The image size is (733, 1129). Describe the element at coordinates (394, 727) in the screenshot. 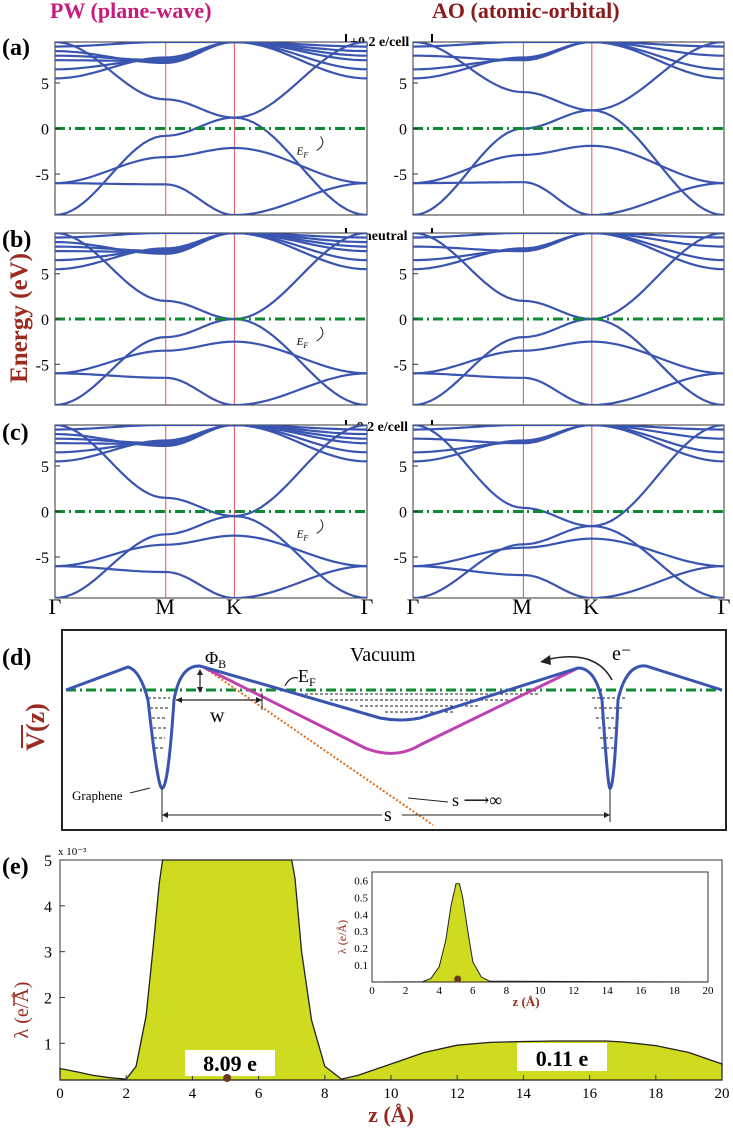

I see `blue-potential` at that location.